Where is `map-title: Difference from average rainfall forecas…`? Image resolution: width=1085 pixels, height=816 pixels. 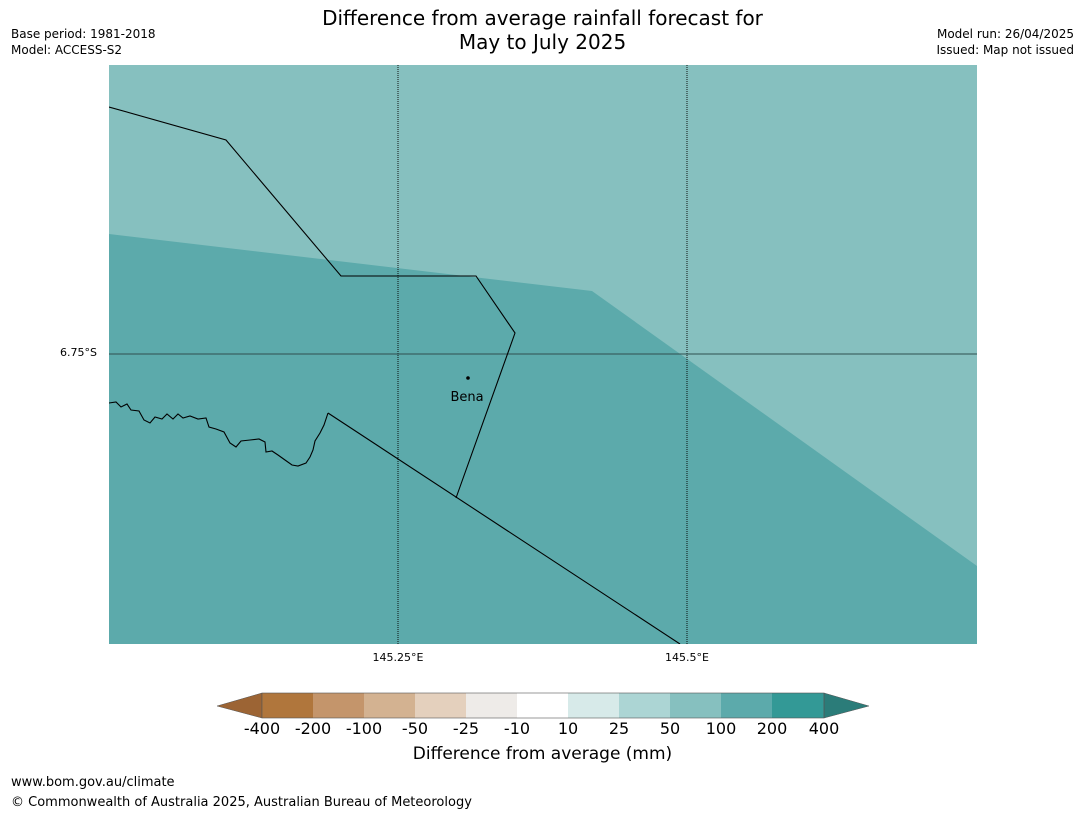 map-title: Difference from average rainfall forecas… is located at coordinates (542, 30).